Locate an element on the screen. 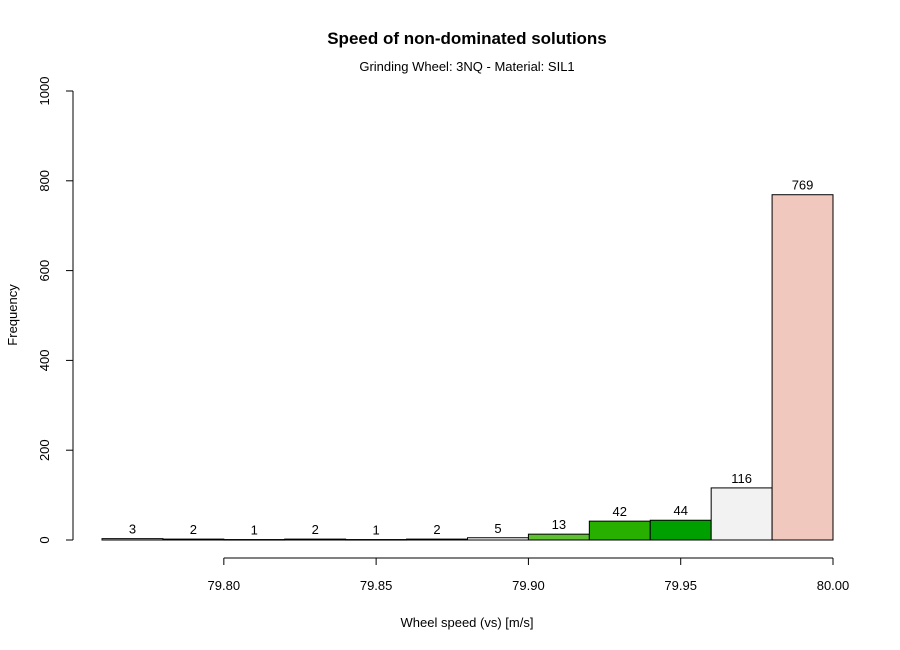 The height and width of the screenshot is (650, 900). y-tick-label: 0 is located at coordinates (44, 539).